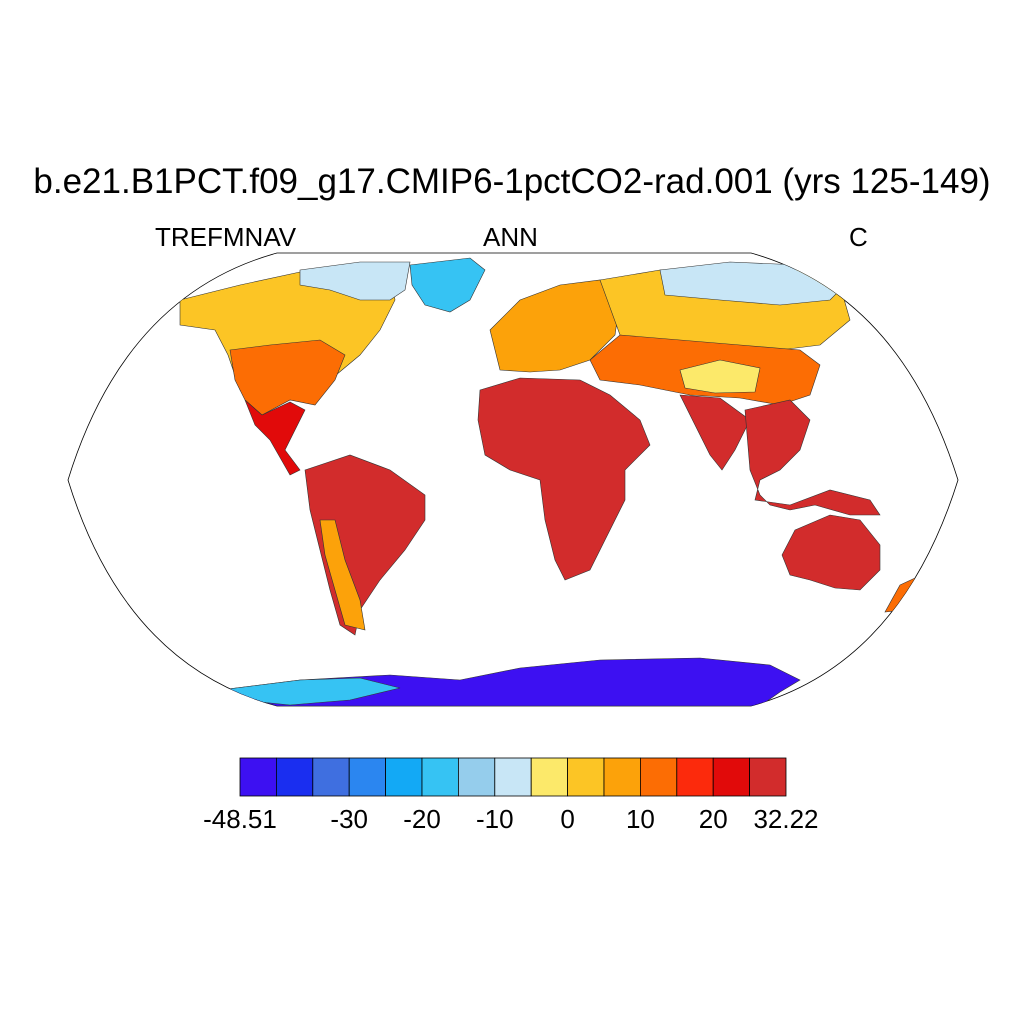 The height and width of the screenshot is (1024, 1024). I want to click on colorbar-tick-label: 32.22, so click(785, 819).